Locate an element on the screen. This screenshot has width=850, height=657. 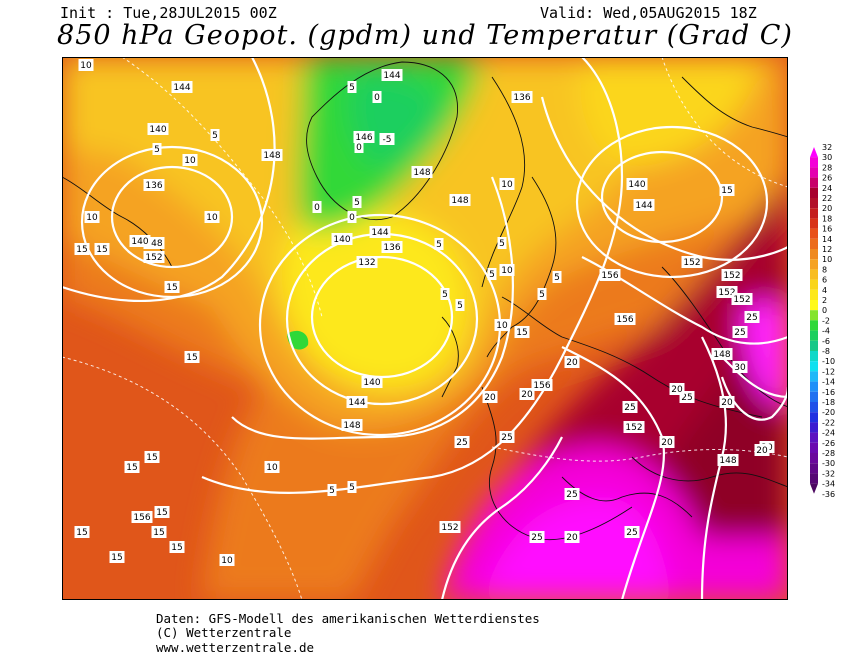
legend-tick-label: 20 is located at coordinates (827, 208).